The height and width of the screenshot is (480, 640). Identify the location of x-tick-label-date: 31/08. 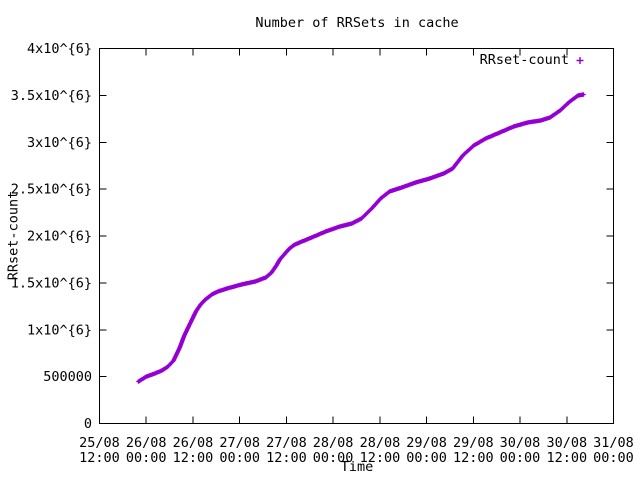
(613, 443).